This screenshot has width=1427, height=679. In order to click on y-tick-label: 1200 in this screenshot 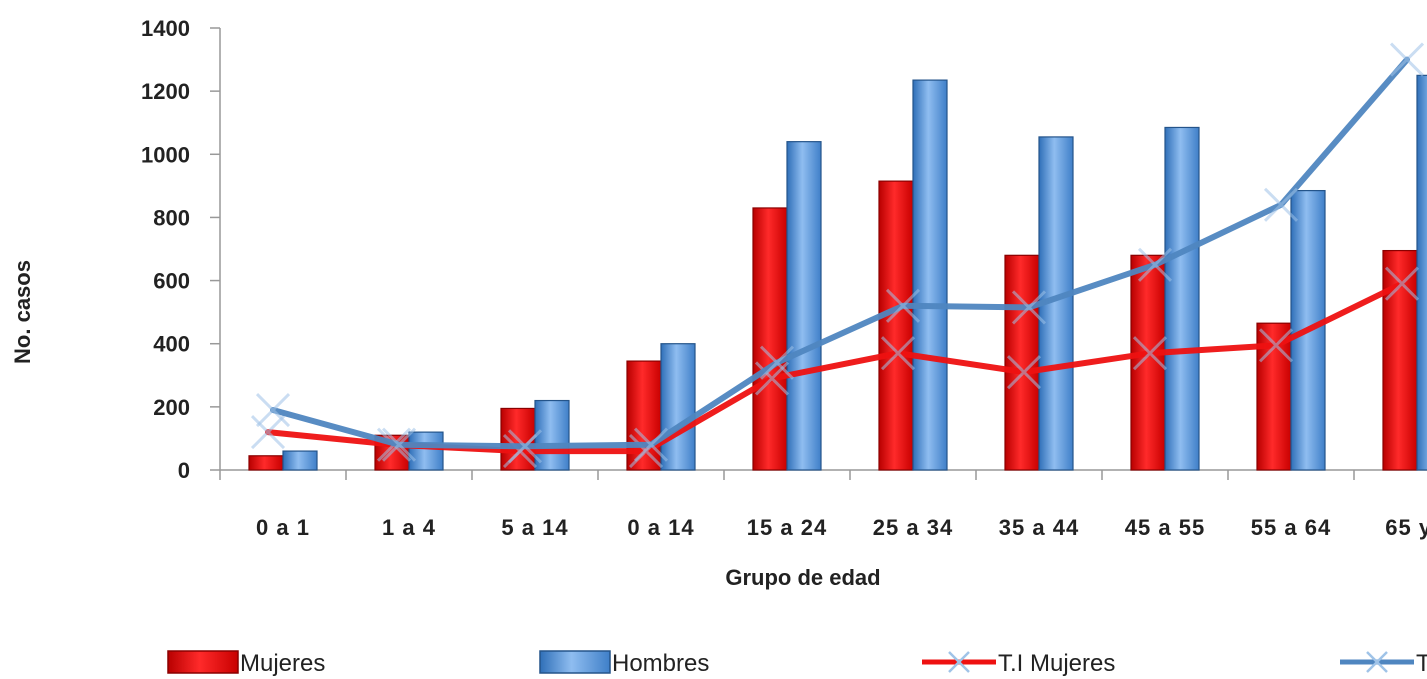, I will do `click(165, 91)`.